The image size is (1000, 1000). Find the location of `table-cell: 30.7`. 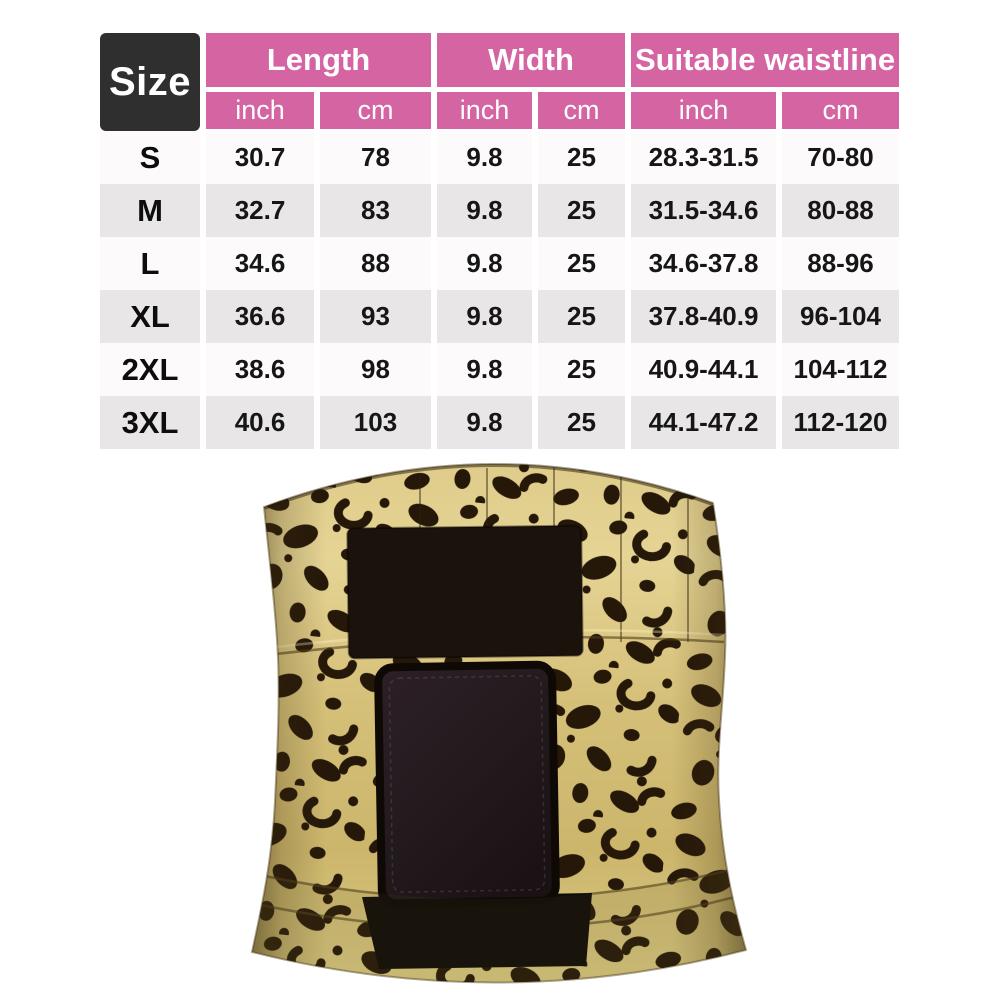

table-cell: 30.7 is located at coordinates (260, 157).